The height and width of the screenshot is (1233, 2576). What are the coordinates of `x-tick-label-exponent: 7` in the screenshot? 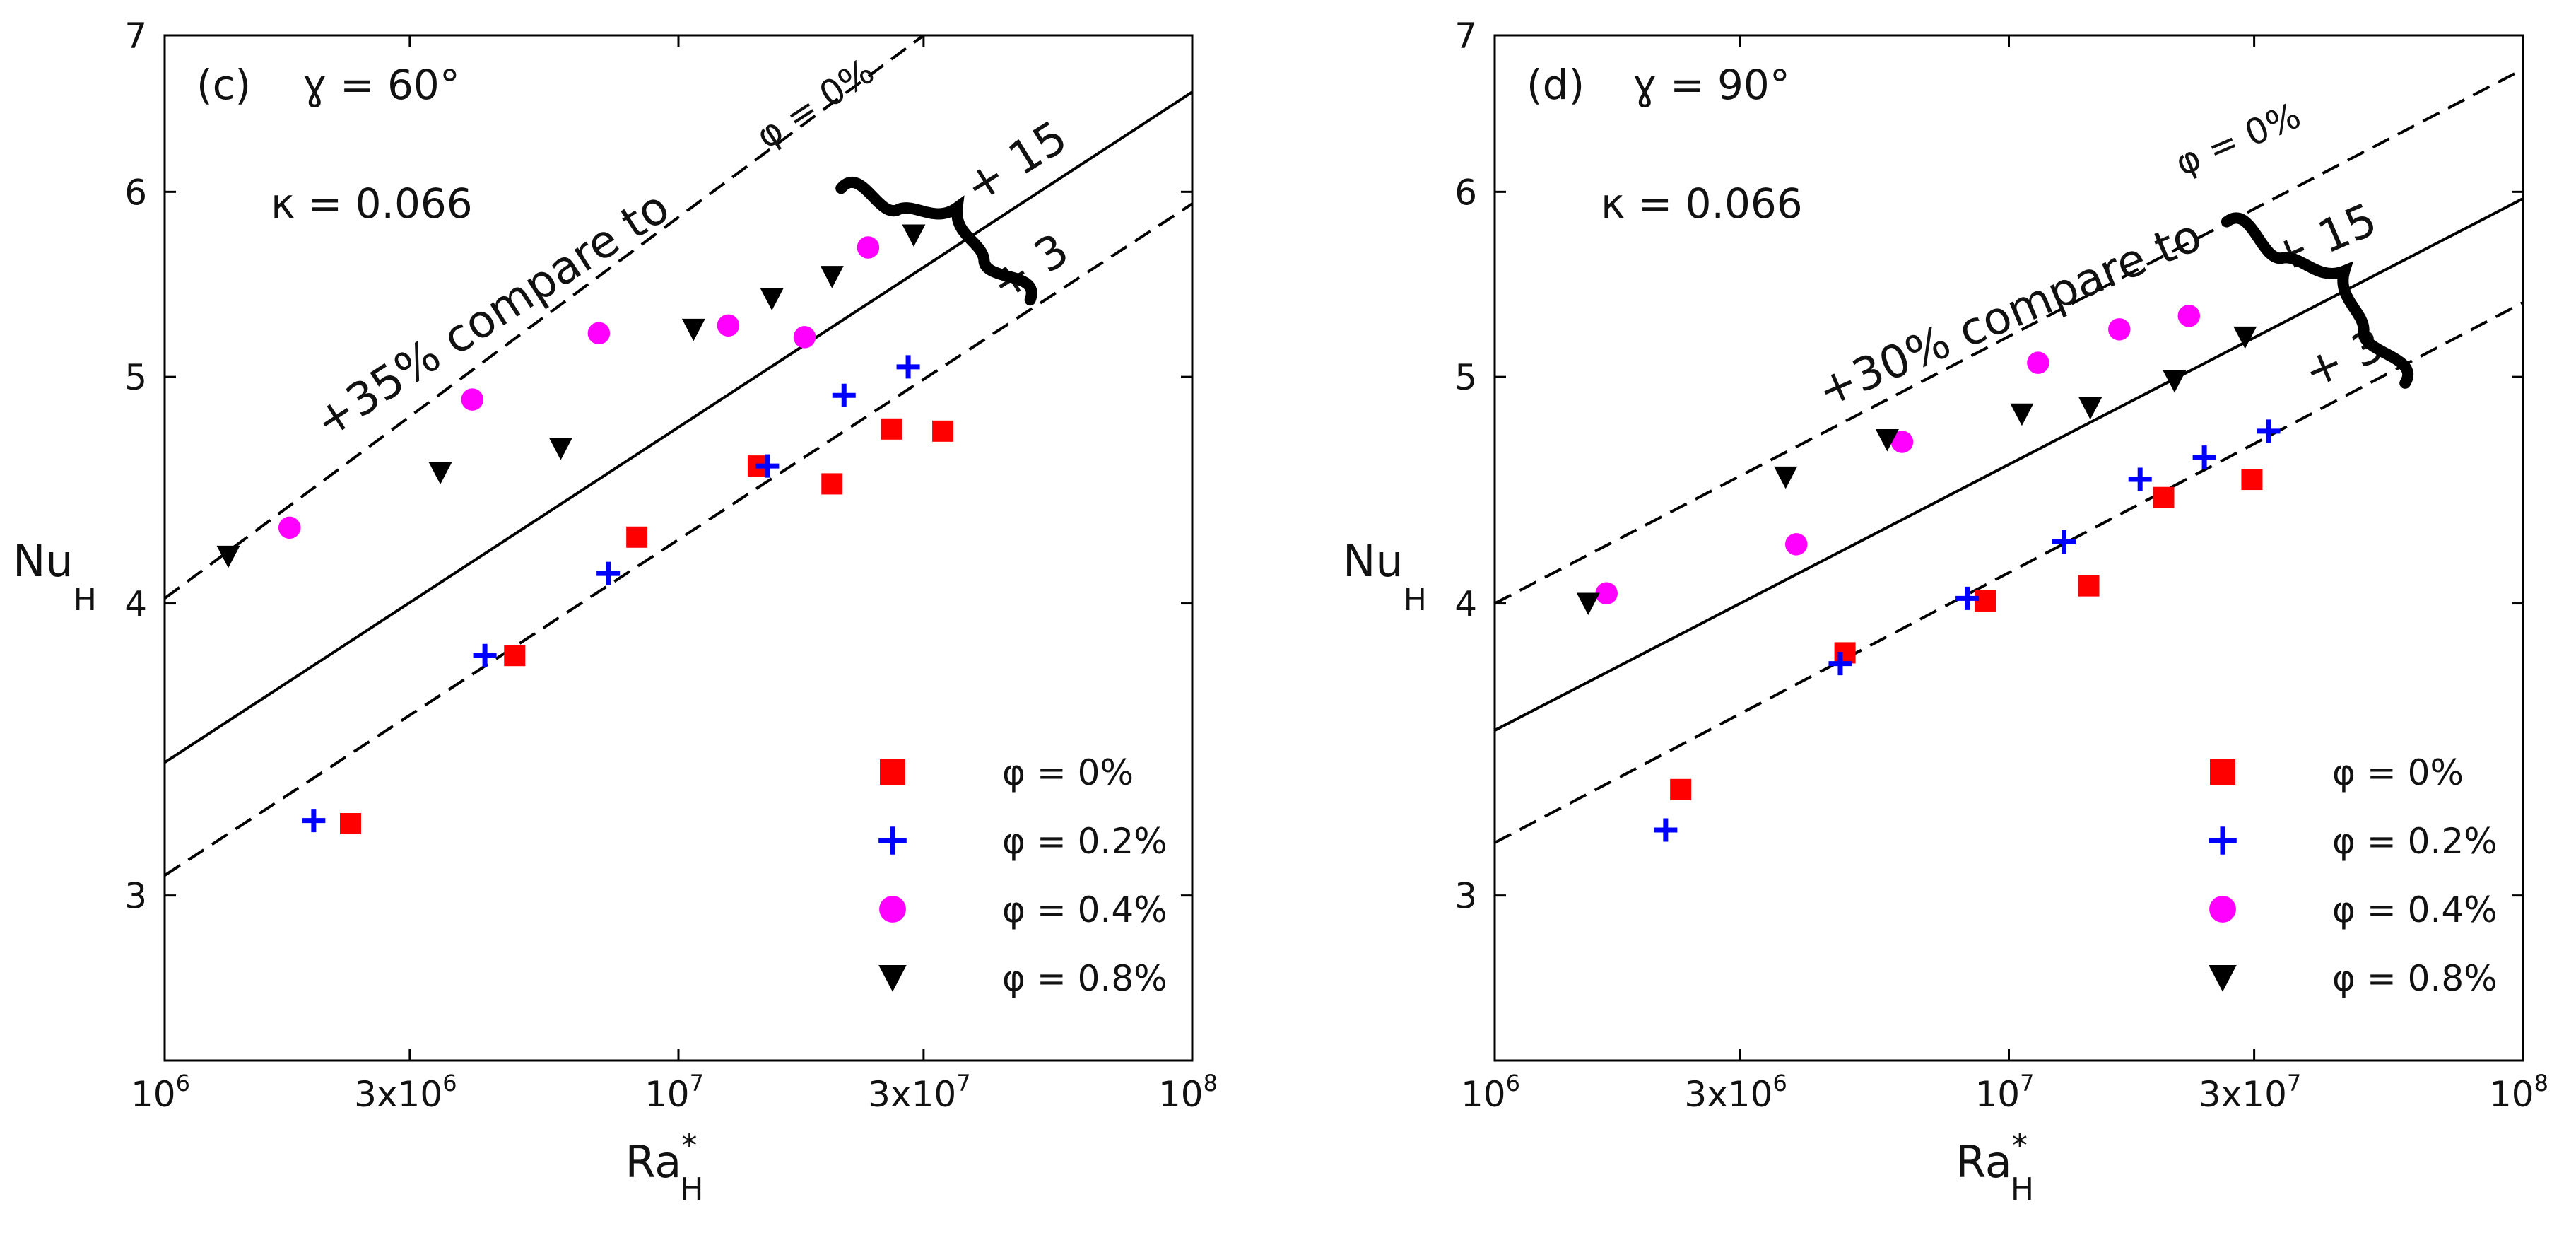 It's located at (697, 1083).